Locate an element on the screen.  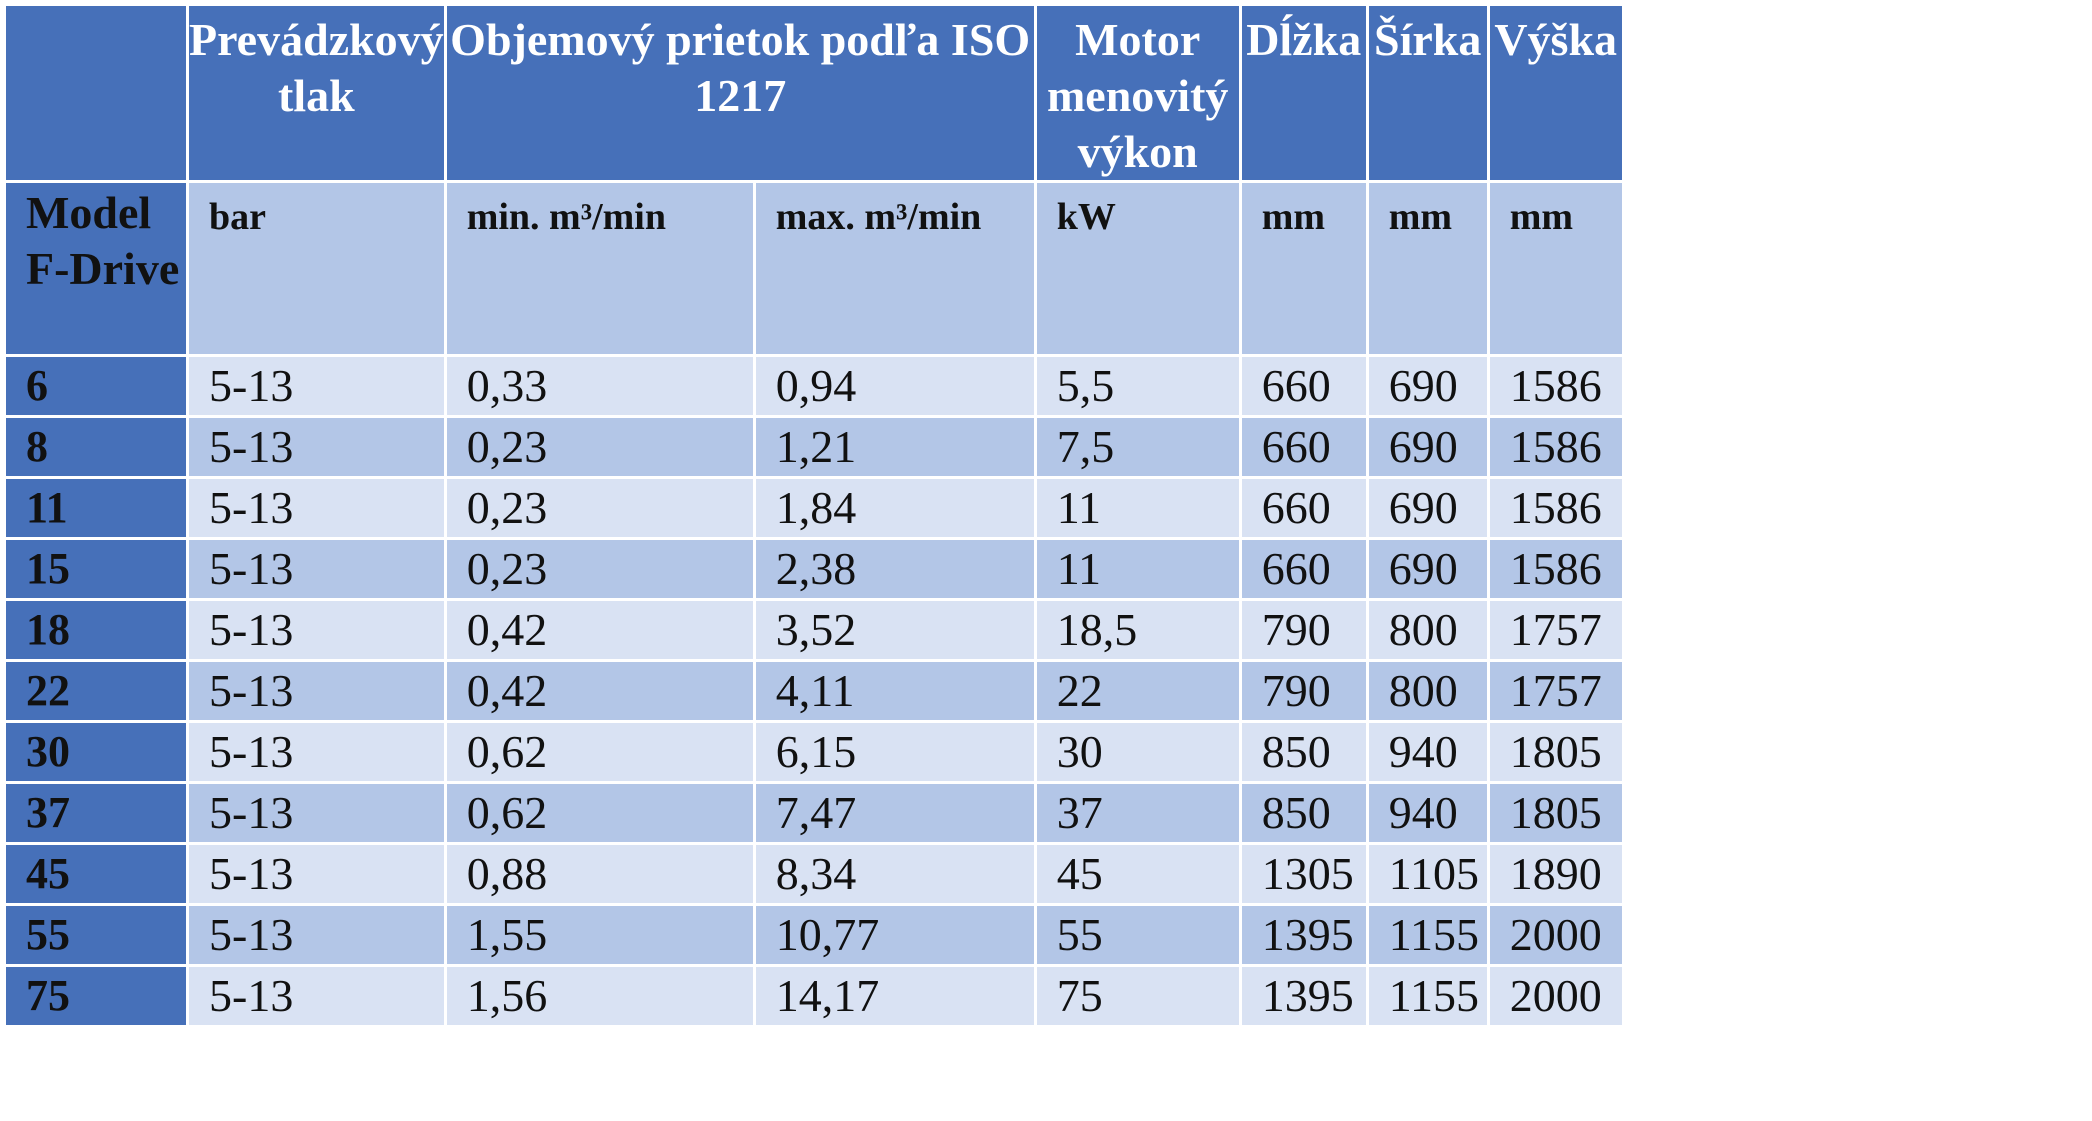
cell-height: 1805 is located at coordinates (1555, 752).